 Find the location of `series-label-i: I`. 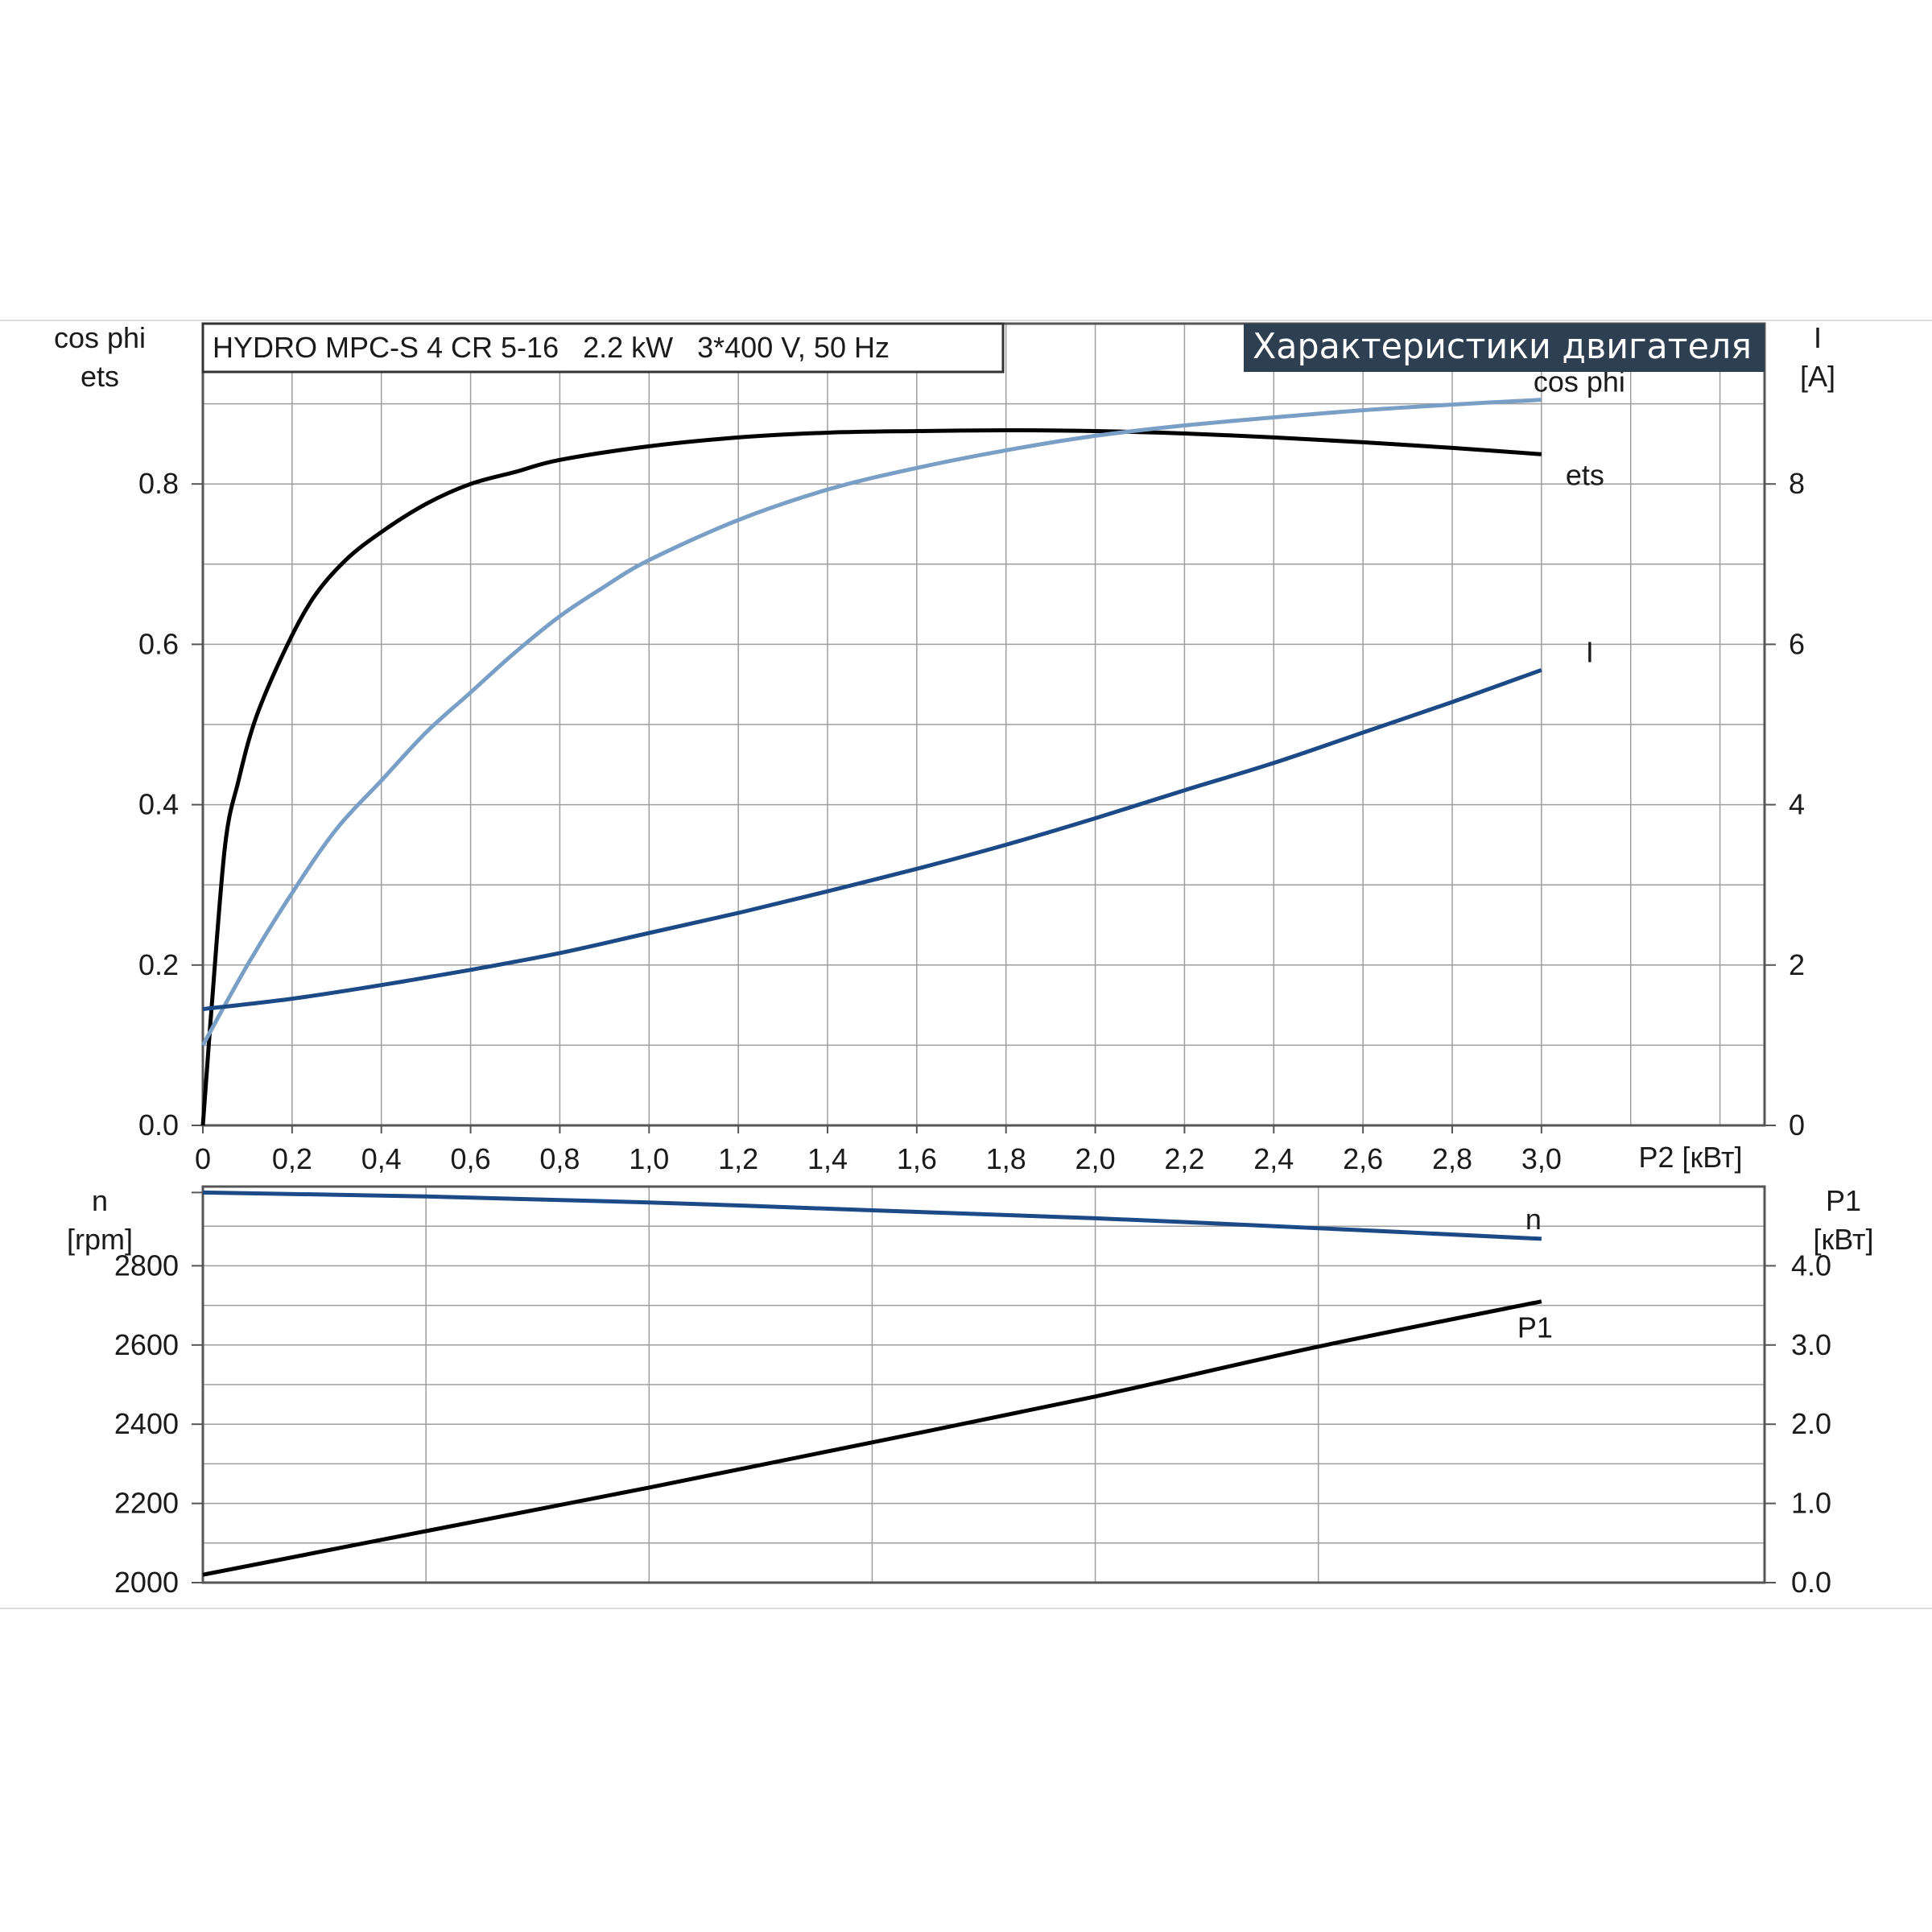

series-label-i: I is located at coordinates (1590, 651).